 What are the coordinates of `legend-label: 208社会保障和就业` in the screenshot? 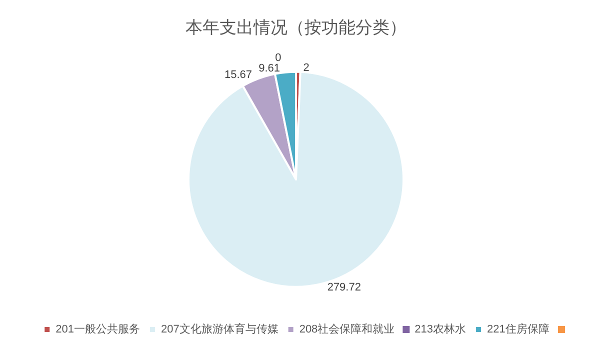 It's located at (347, 329).